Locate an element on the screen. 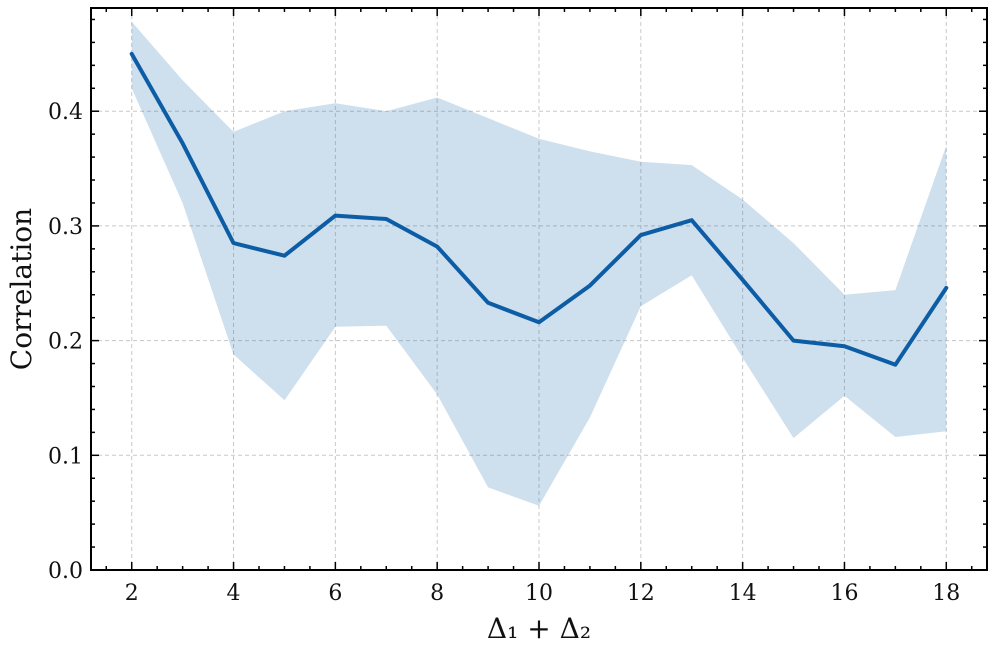  y-tick-labels: 0.0 0.1 0.2 0.3 0.4 is located at coordinates (65, 342).